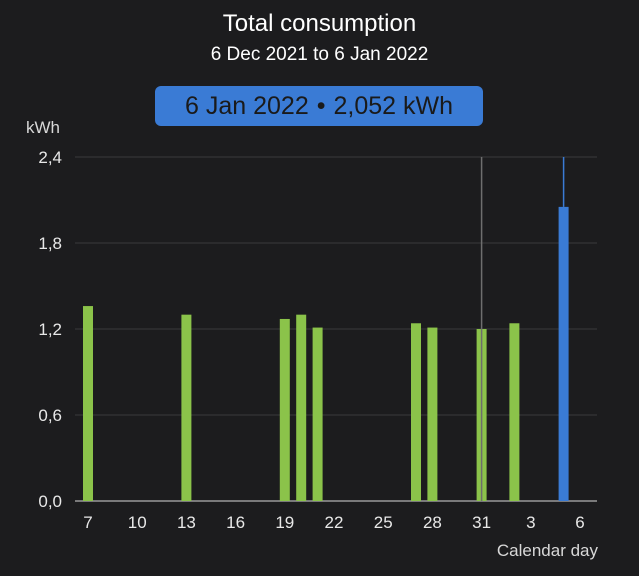 Image resolution: width=639 pixels, height=576 pixels. Describe the element at coordinates (87, 522) in the screenshot. I see `x-tick-label: 7` at that location.